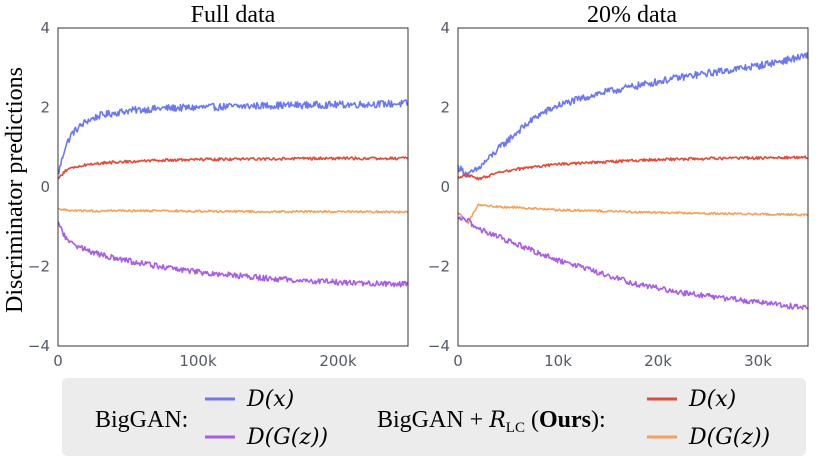 Image resolution: width=822 pixels, height=458 pixels. Describe the element at coordinates (558, 361) in the screenshot. I see `x-tick-label: 10k` at that location.